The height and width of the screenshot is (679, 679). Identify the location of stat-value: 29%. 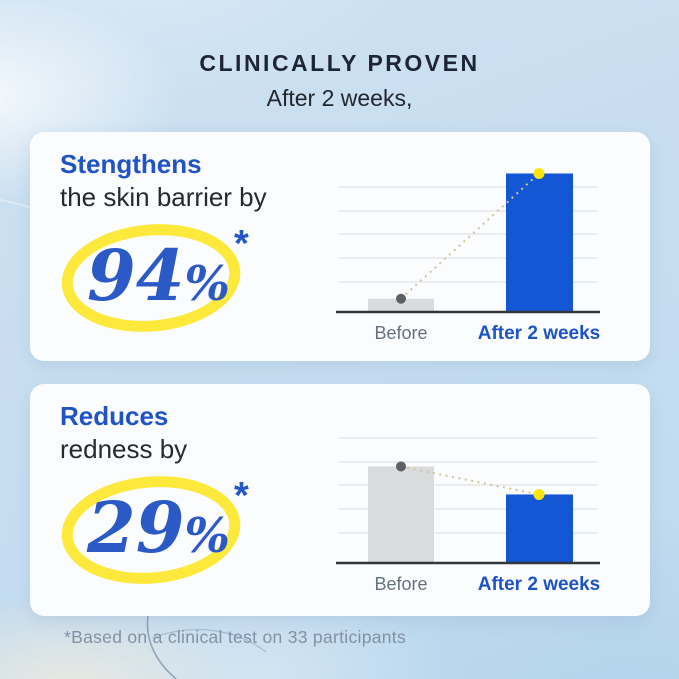
(158, 527).